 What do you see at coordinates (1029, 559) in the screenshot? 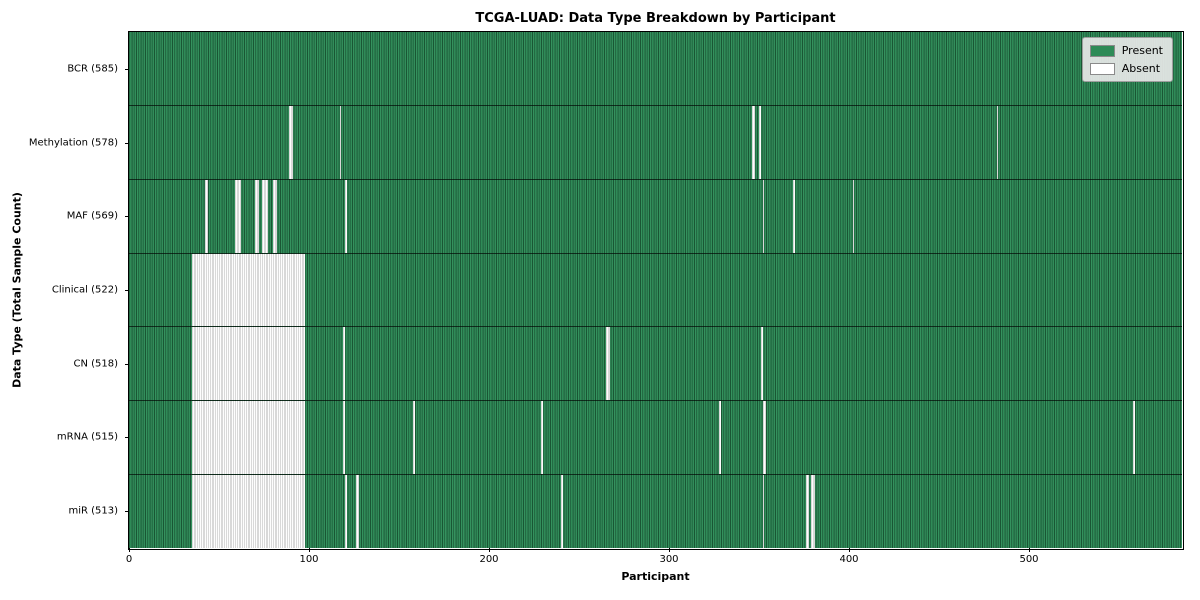
I see `xtick-label: 500` at bounding box center [1029, 559].